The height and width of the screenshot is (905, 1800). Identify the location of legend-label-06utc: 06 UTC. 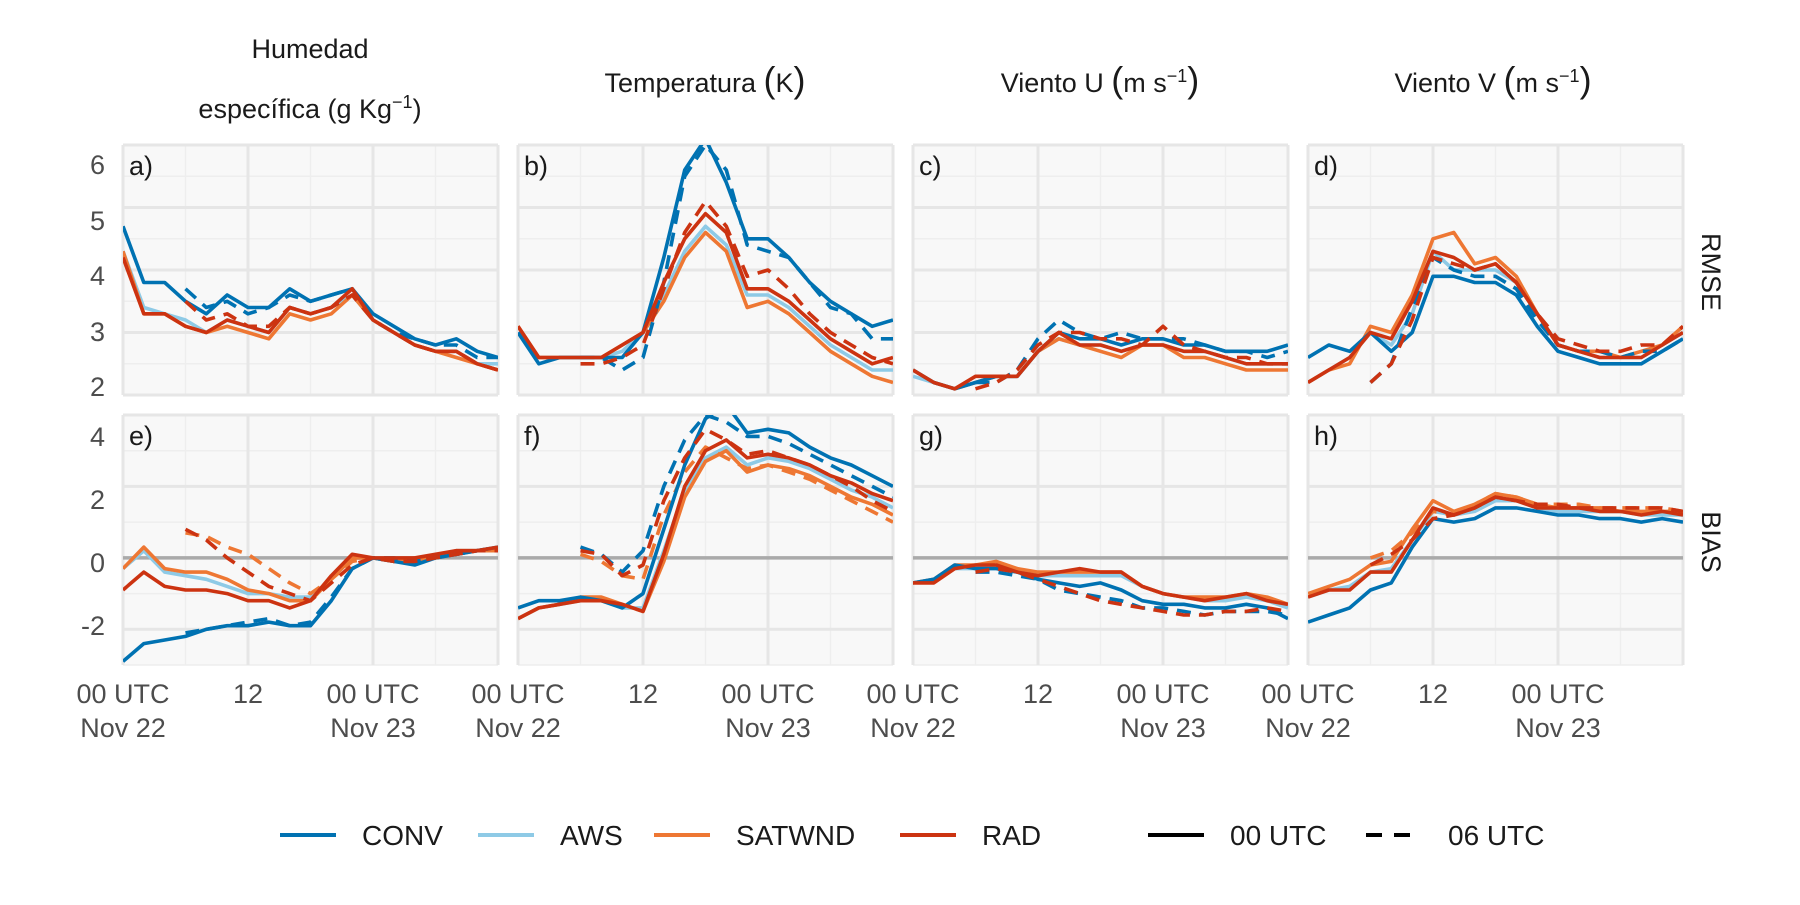
(1496, 835).